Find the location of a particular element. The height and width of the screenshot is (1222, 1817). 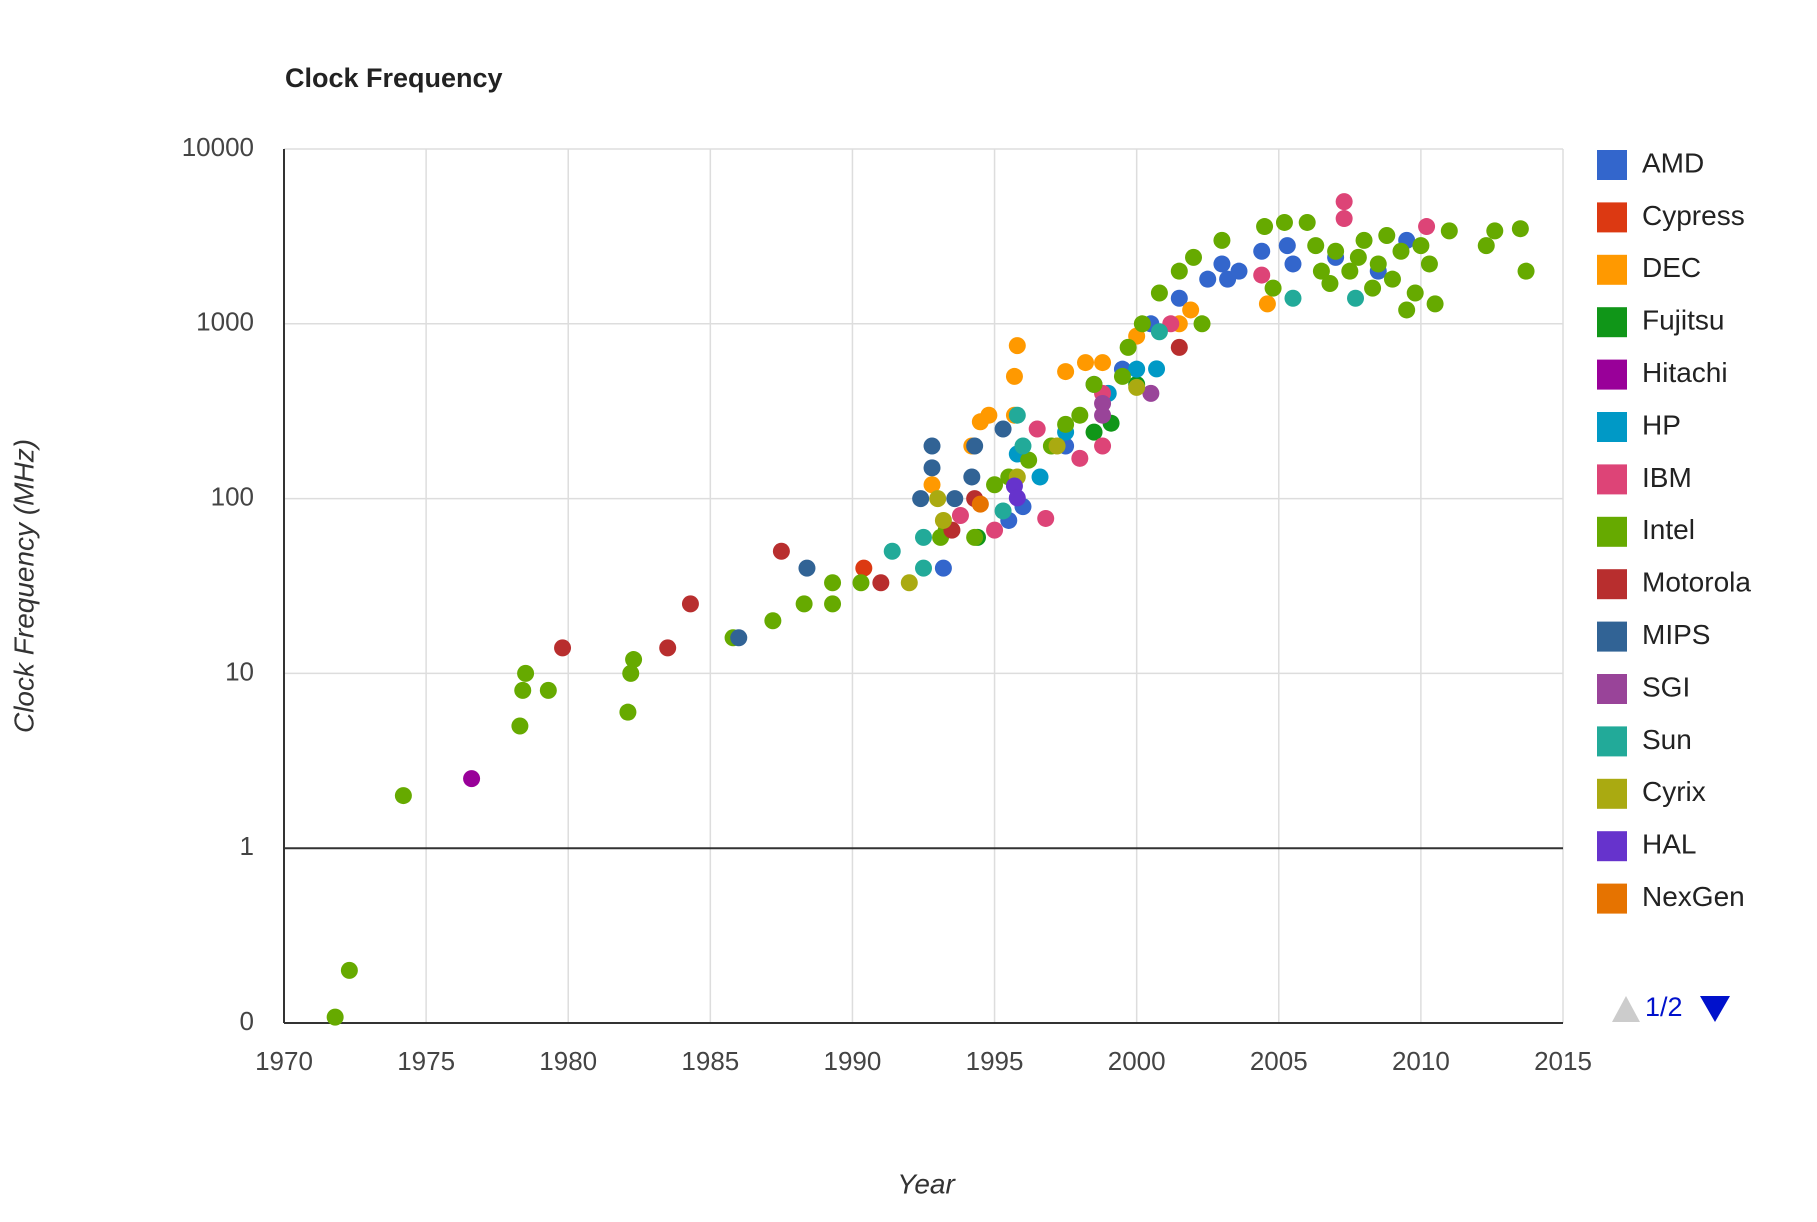

x-tick-label: 2005 is located at coordinates (1279, 1061).